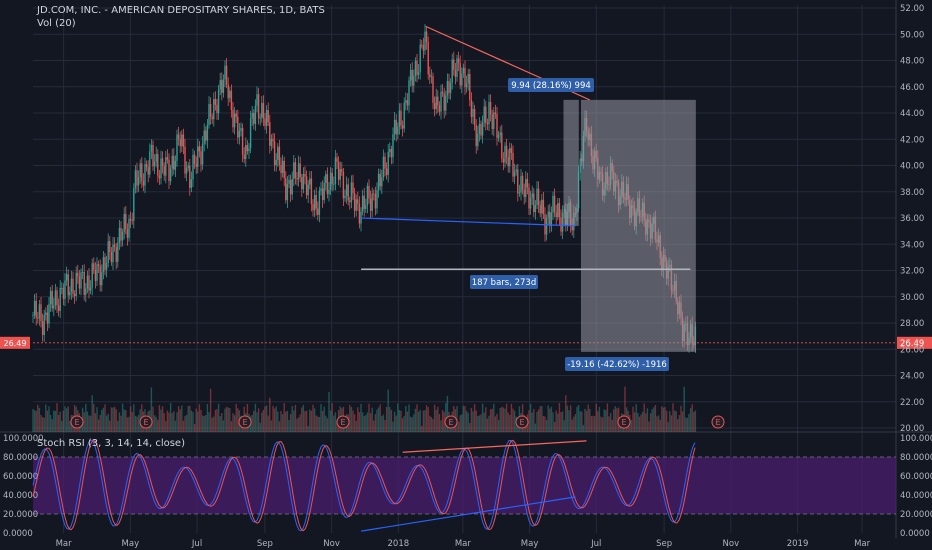 The height and width of the screenshot is (550, 932). I want to click on earnings-marker-label: E, so click(717, 422).